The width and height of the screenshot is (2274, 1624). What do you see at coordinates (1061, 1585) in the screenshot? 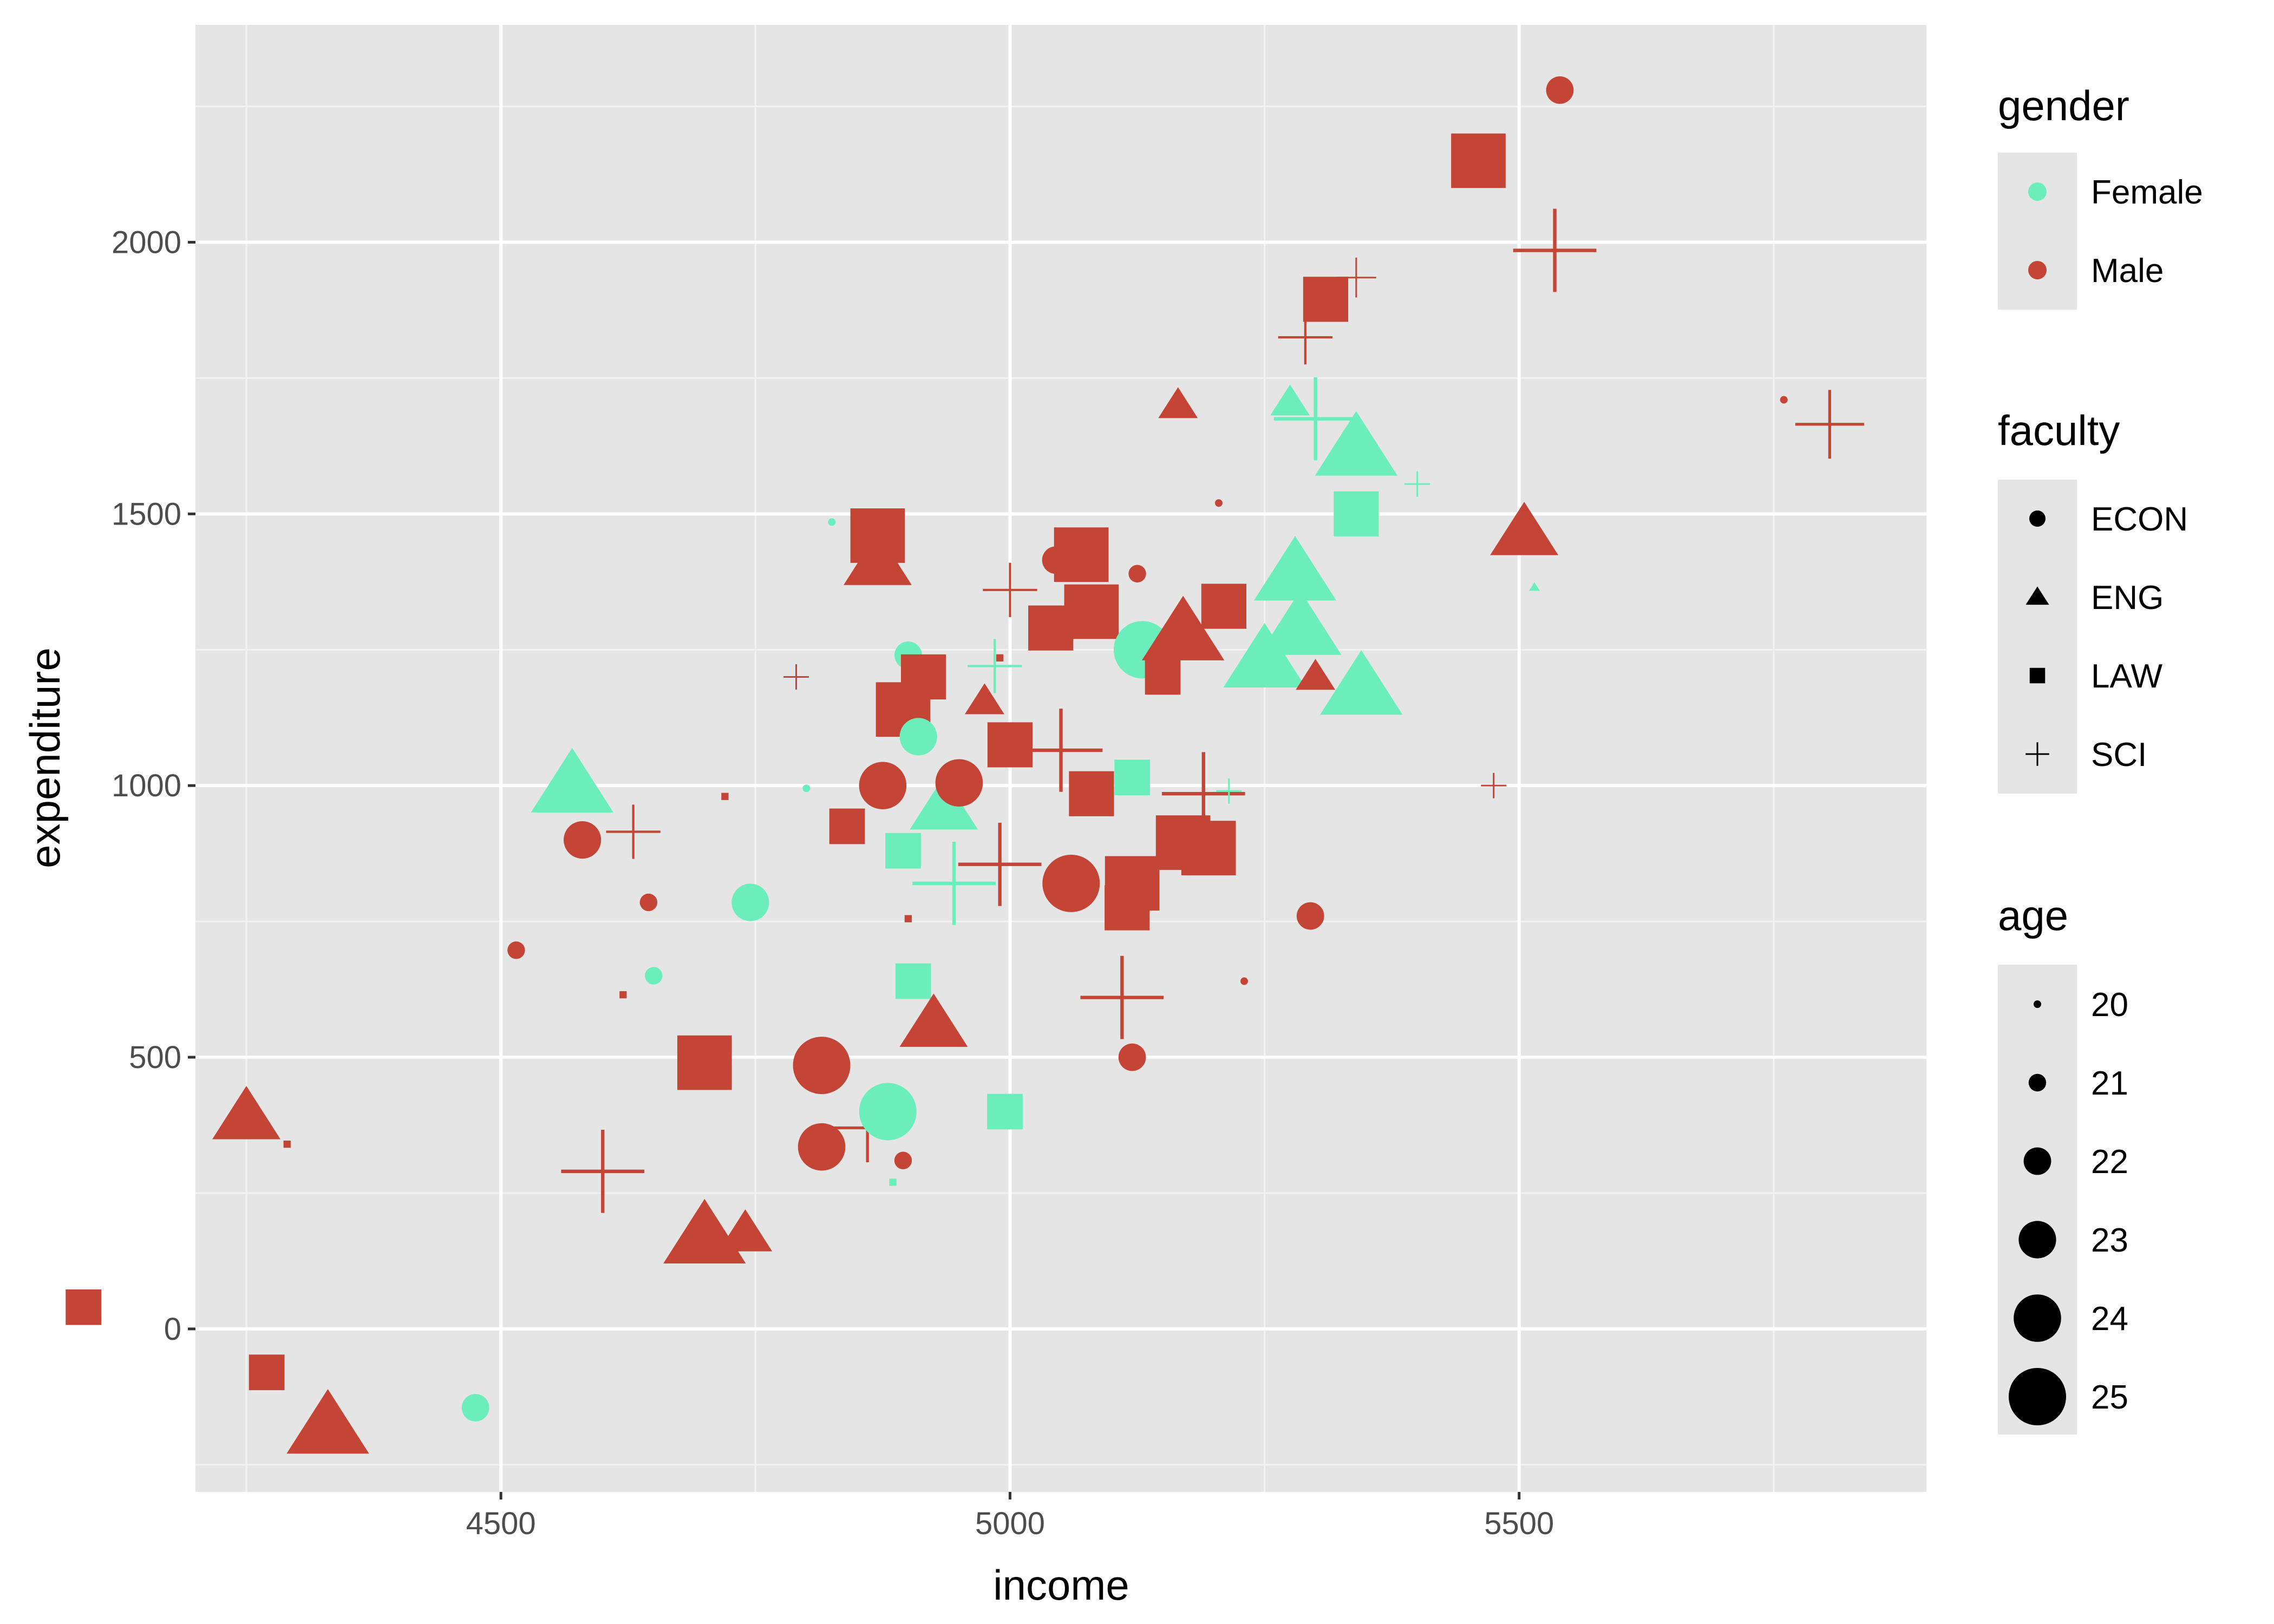
I see `x-axis-title: income` at bounding box center [1061, 1585].